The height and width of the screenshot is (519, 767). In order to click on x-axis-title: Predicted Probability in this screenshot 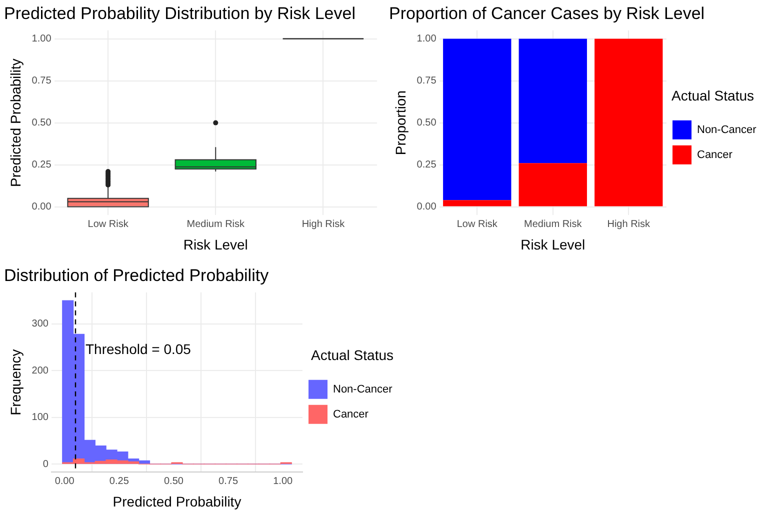, I will do `click(177, 501)`.